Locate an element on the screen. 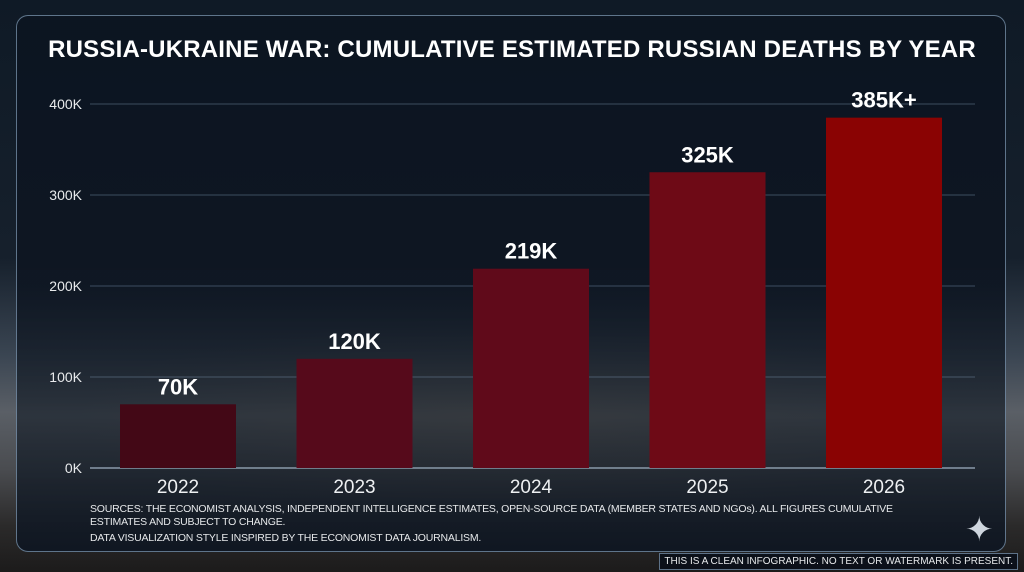 The height and width of the screenshot is (572, 1024). data-label: 325K is located at coordinates (707, 154).